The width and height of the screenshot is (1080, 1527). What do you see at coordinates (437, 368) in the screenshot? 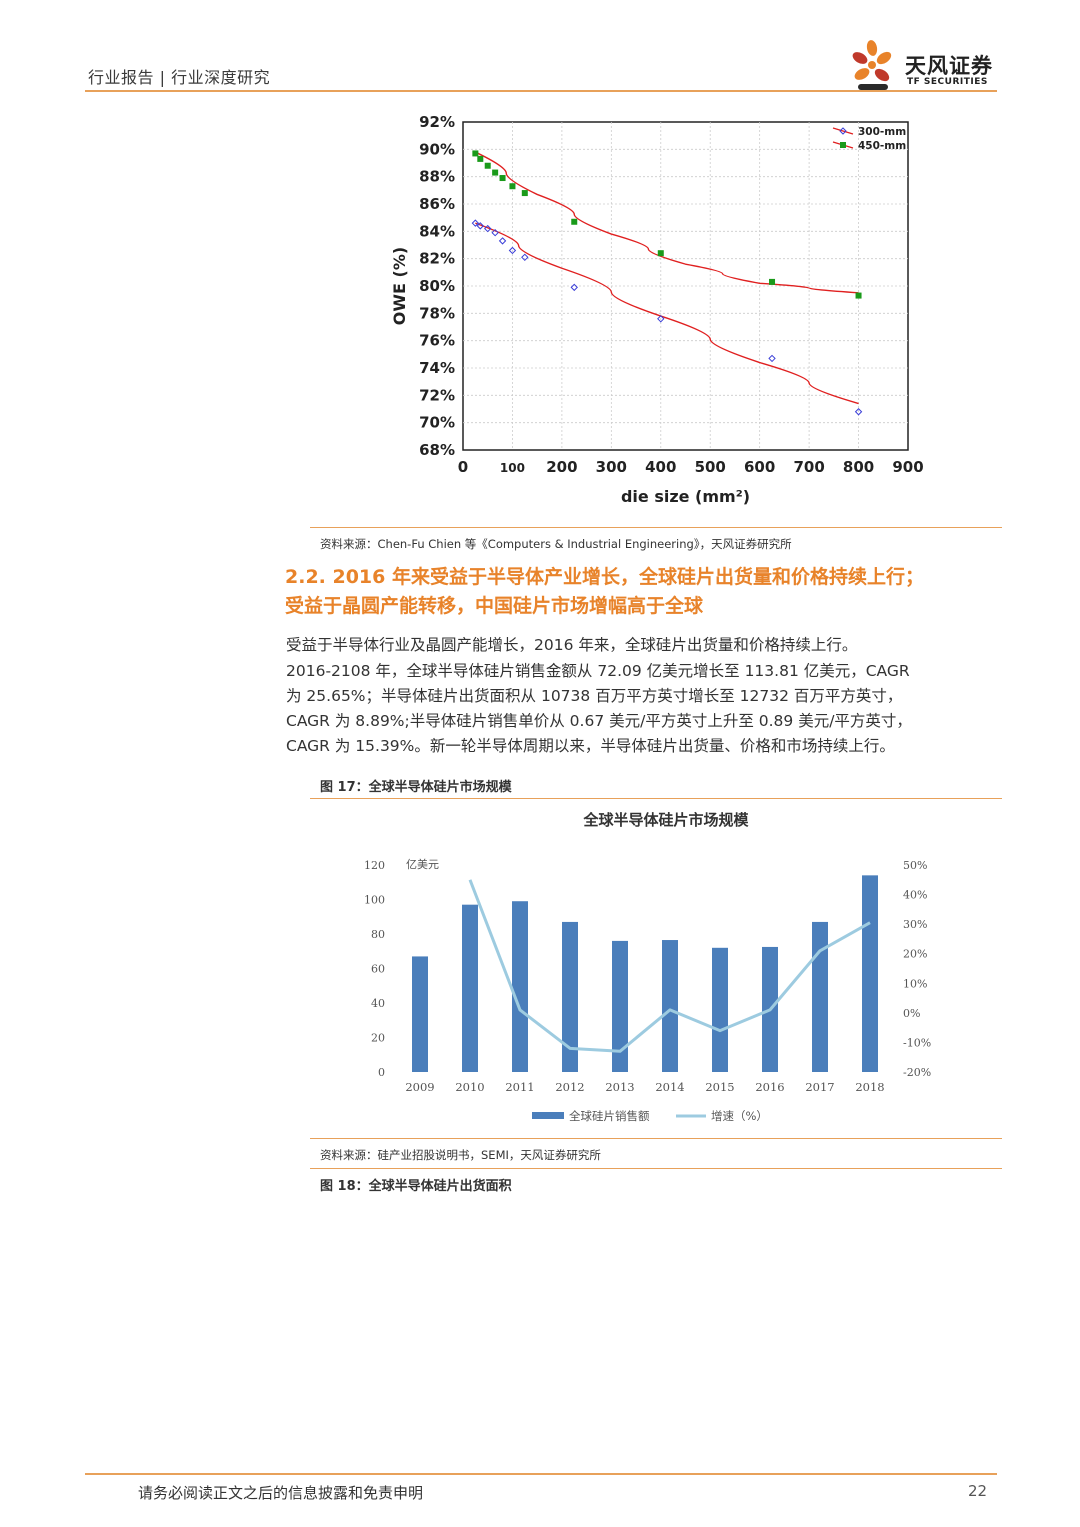
I see `y-tick-label: 74%` at bounding box center [437, 368].